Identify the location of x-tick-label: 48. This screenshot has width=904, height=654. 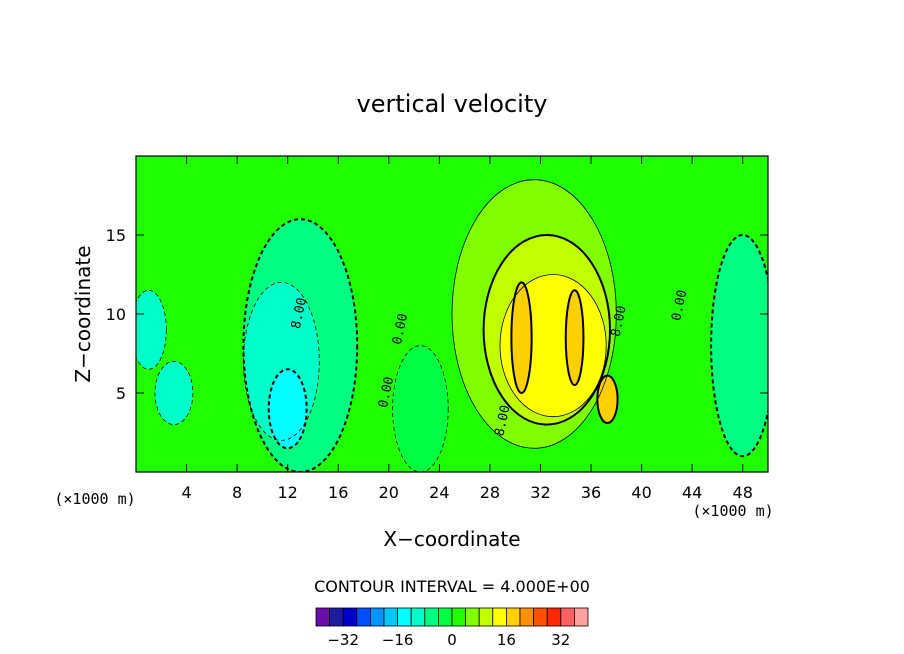
(743, 492).